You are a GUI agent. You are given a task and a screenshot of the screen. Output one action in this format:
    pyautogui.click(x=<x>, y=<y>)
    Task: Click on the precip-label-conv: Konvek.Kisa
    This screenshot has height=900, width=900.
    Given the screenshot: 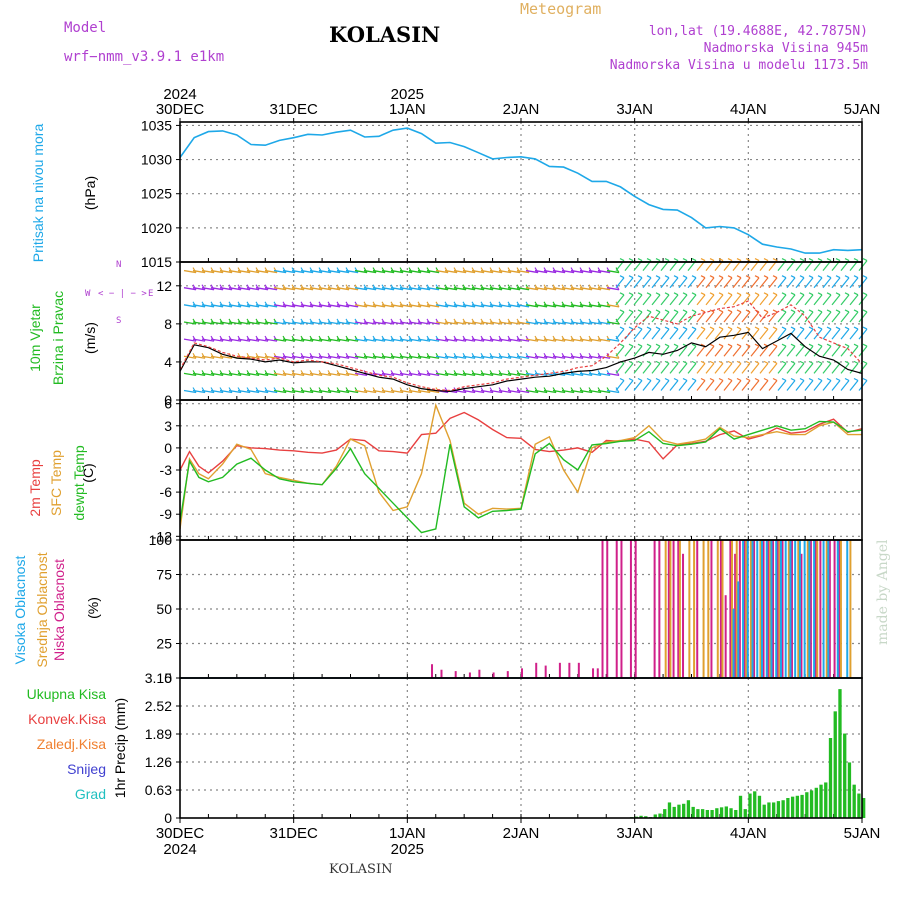 What is the action you would take?
    pyautogui.click(x=67, y=719)
    